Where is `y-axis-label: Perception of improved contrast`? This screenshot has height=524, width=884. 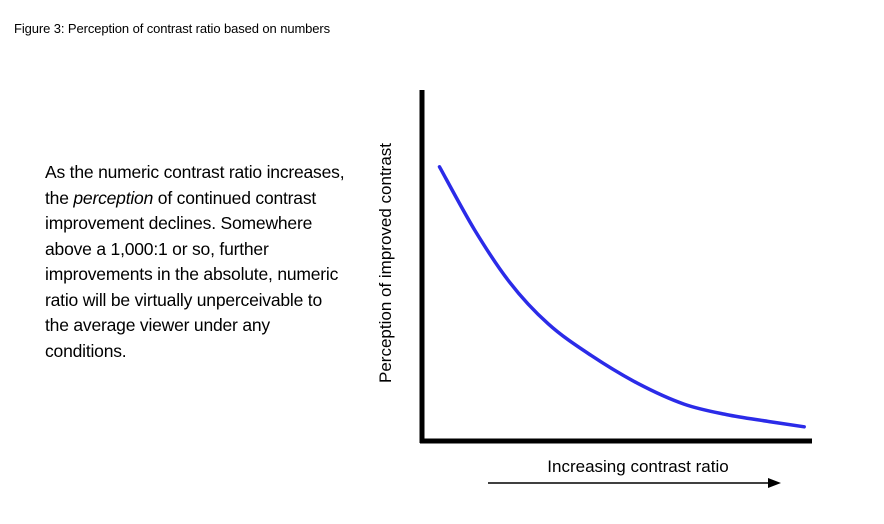 y-axis-label: Perception of improved contrast is located at coordinates (385, 263).